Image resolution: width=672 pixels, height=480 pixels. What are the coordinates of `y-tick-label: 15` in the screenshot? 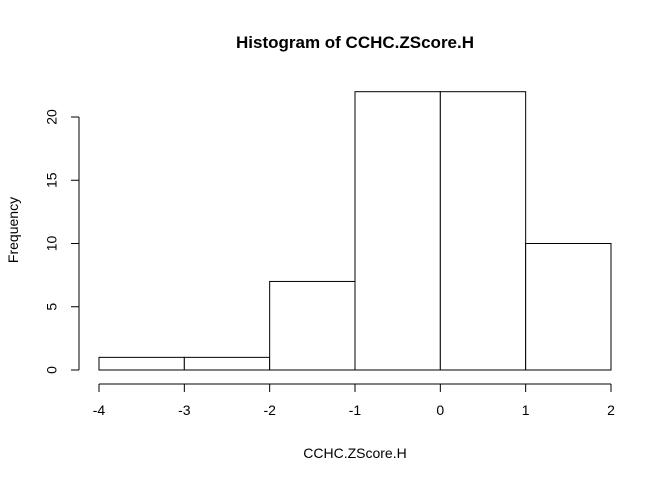 It's located at (52, 180).